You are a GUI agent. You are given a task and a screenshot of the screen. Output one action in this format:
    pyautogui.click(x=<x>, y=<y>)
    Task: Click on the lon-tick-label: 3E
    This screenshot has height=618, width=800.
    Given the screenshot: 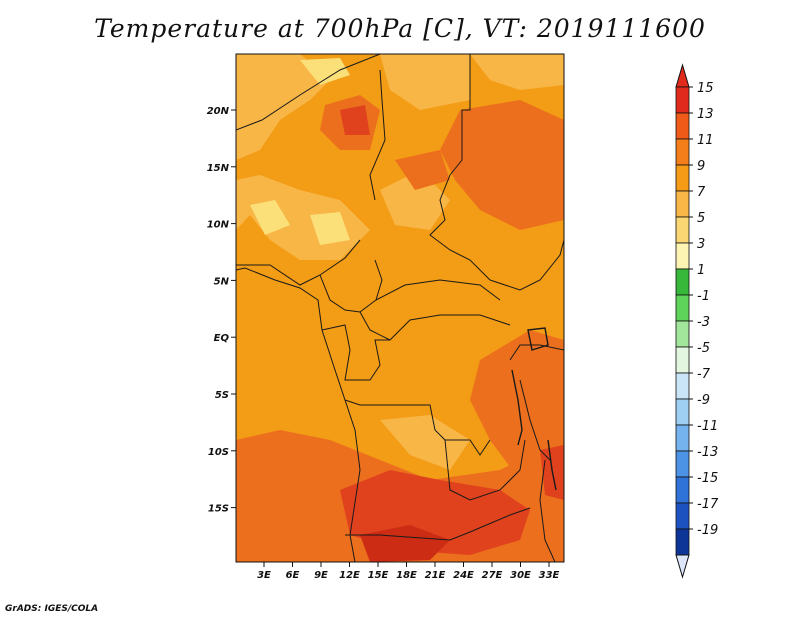 What is the action you would take?
    pyautogui.click(x=264, y=575)
    